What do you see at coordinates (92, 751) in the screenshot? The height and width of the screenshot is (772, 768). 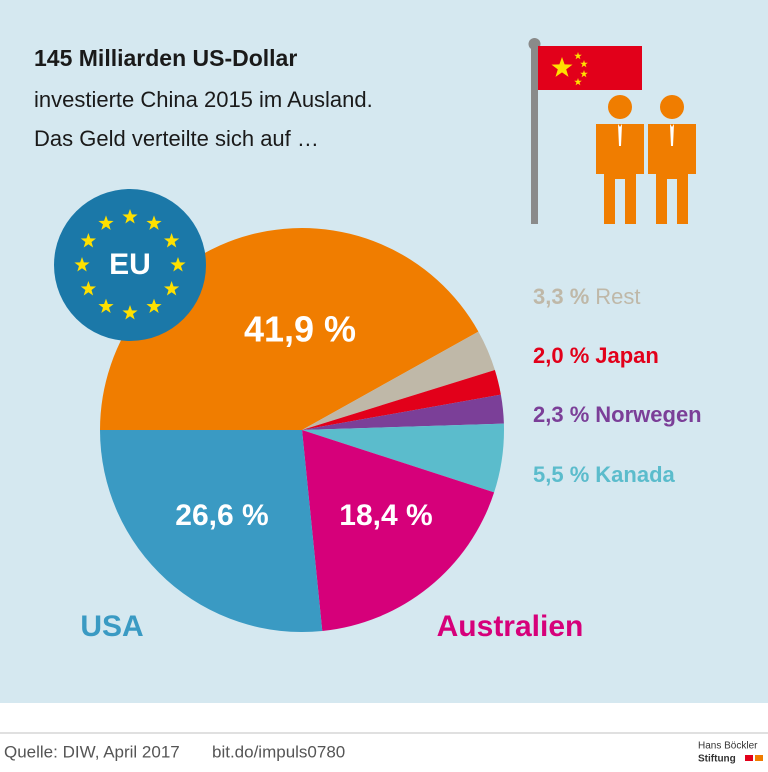 I see `source: Quelle: DIW, April 2017` at bounding box center [92, 751].